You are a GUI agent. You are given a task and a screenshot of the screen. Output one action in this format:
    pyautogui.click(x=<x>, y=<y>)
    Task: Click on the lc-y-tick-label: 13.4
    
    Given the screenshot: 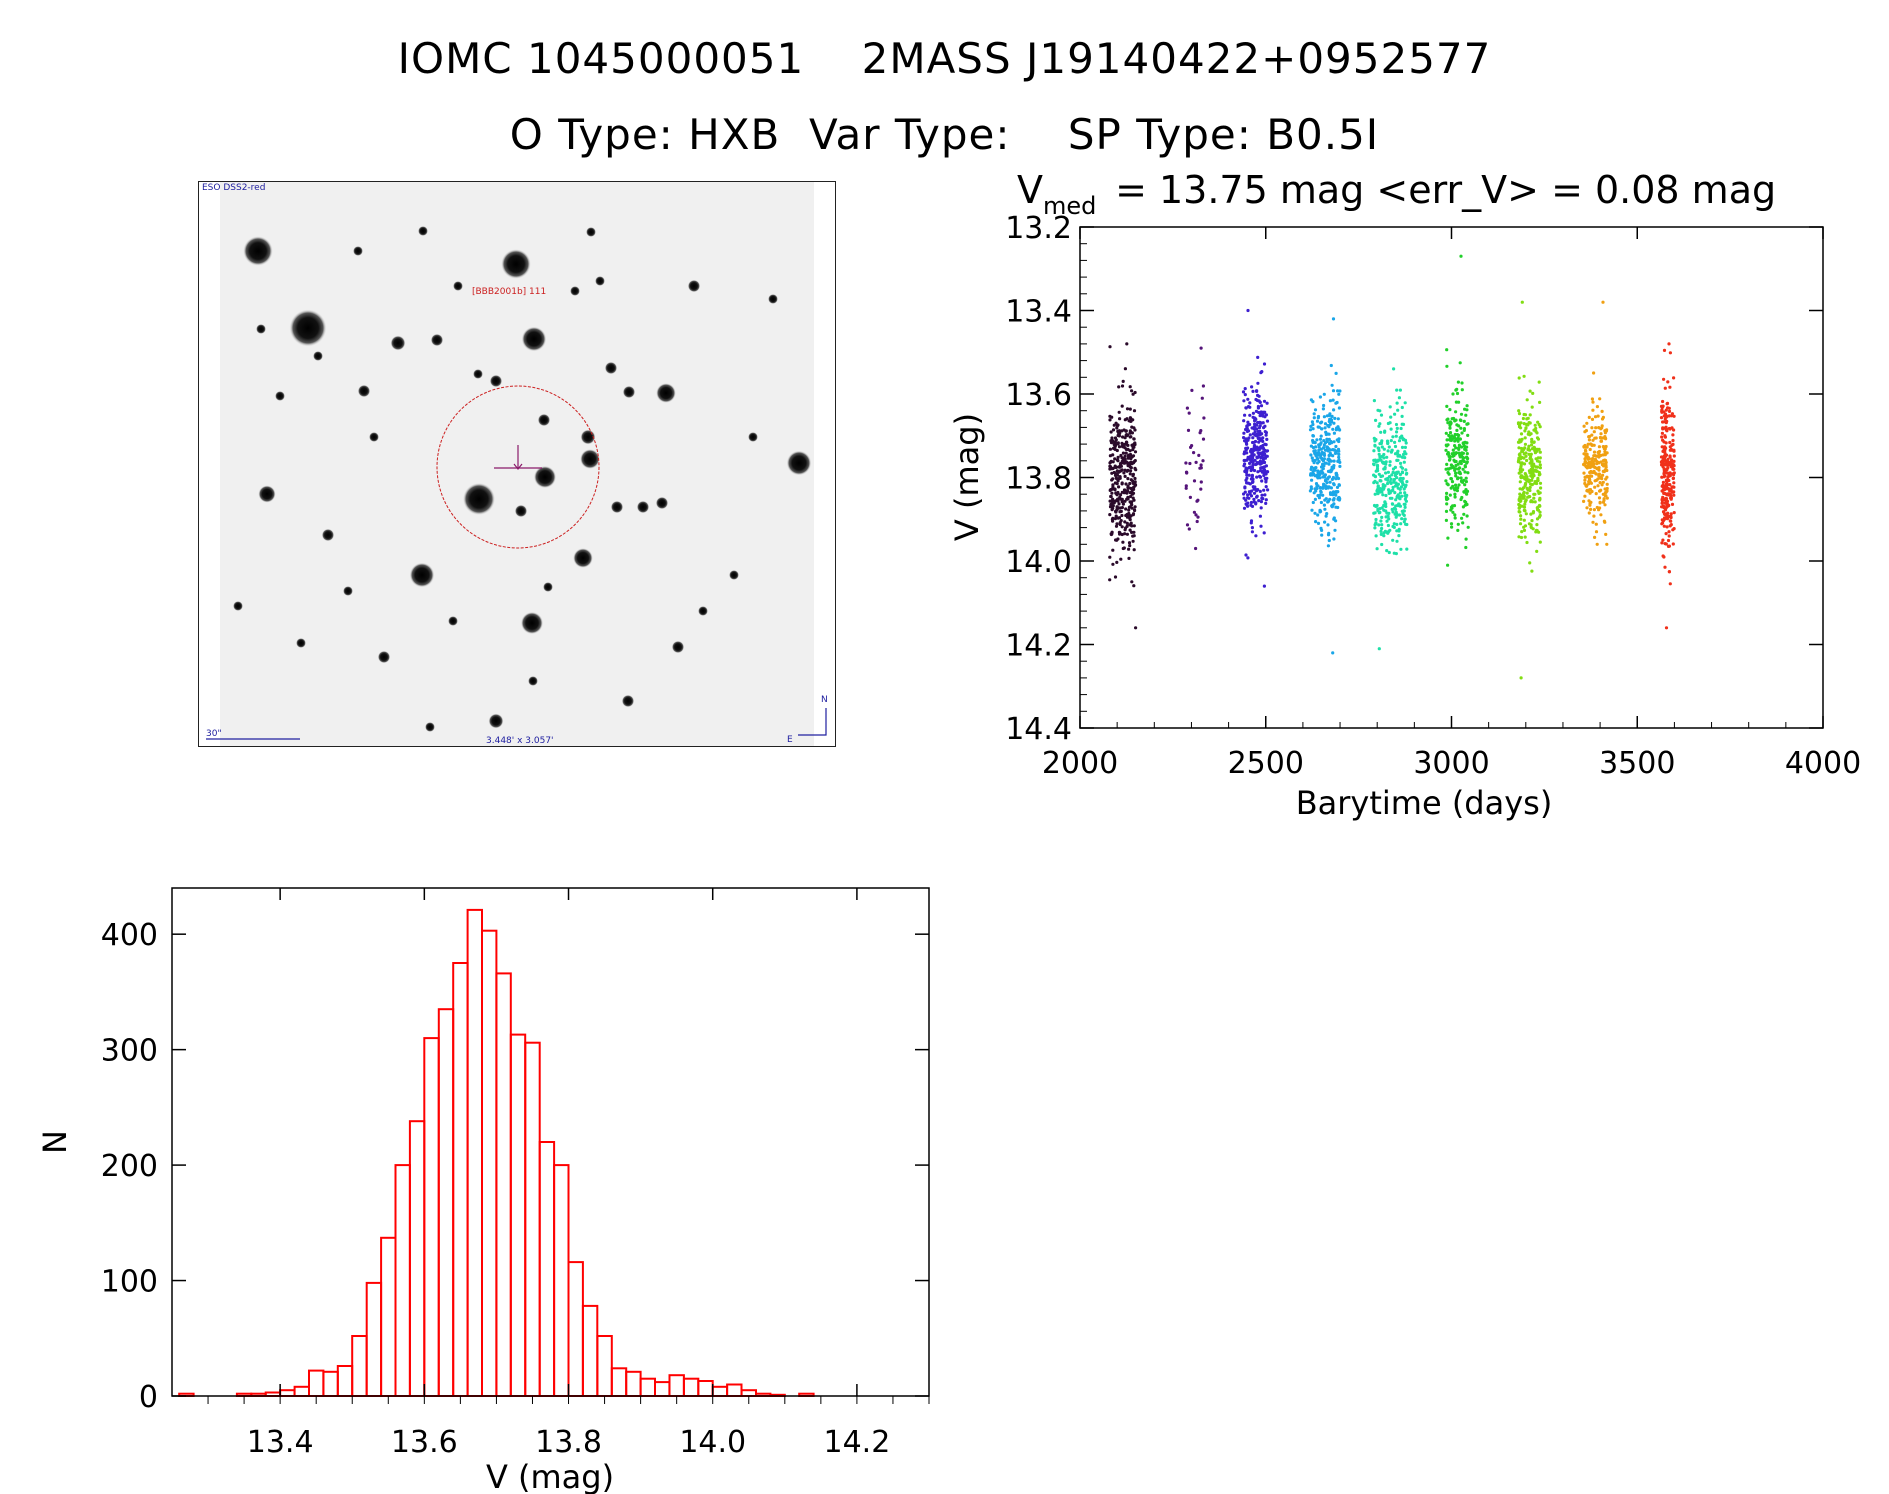 What is the action you would take?
    pyautogui.click(x=1038, y=312)
    